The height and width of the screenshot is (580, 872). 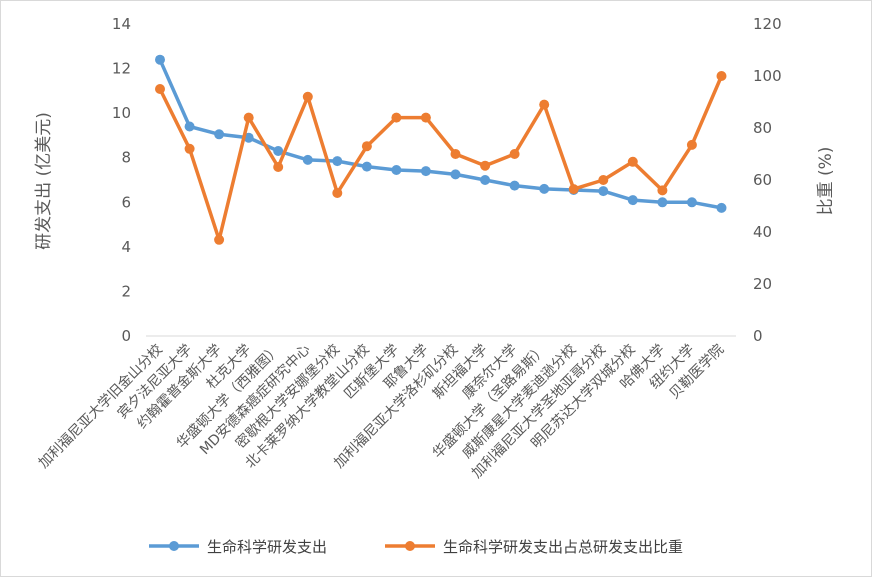 I want to click on left-tick-label: 6, so click(x=126, y=202).